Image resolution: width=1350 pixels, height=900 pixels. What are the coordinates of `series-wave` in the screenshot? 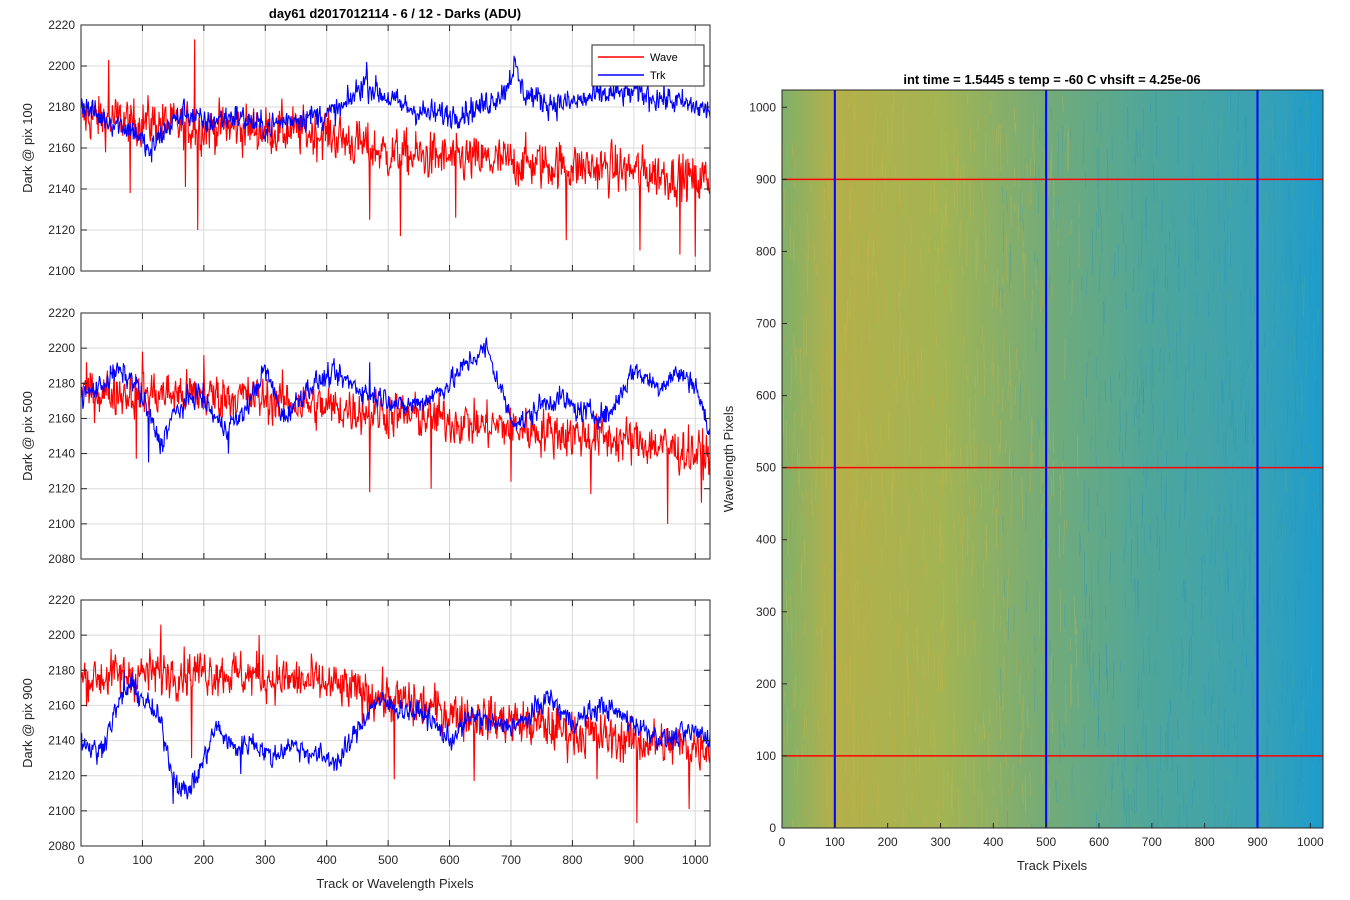 It's located at (395, 148).